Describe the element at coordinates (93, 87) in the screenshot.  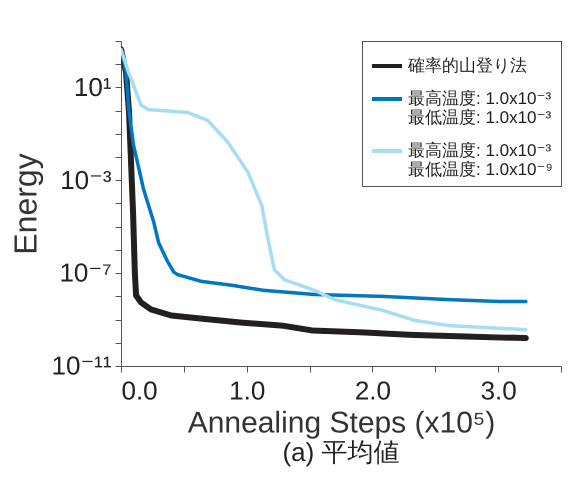
I see `y-tick-label: 10¹` at that location.